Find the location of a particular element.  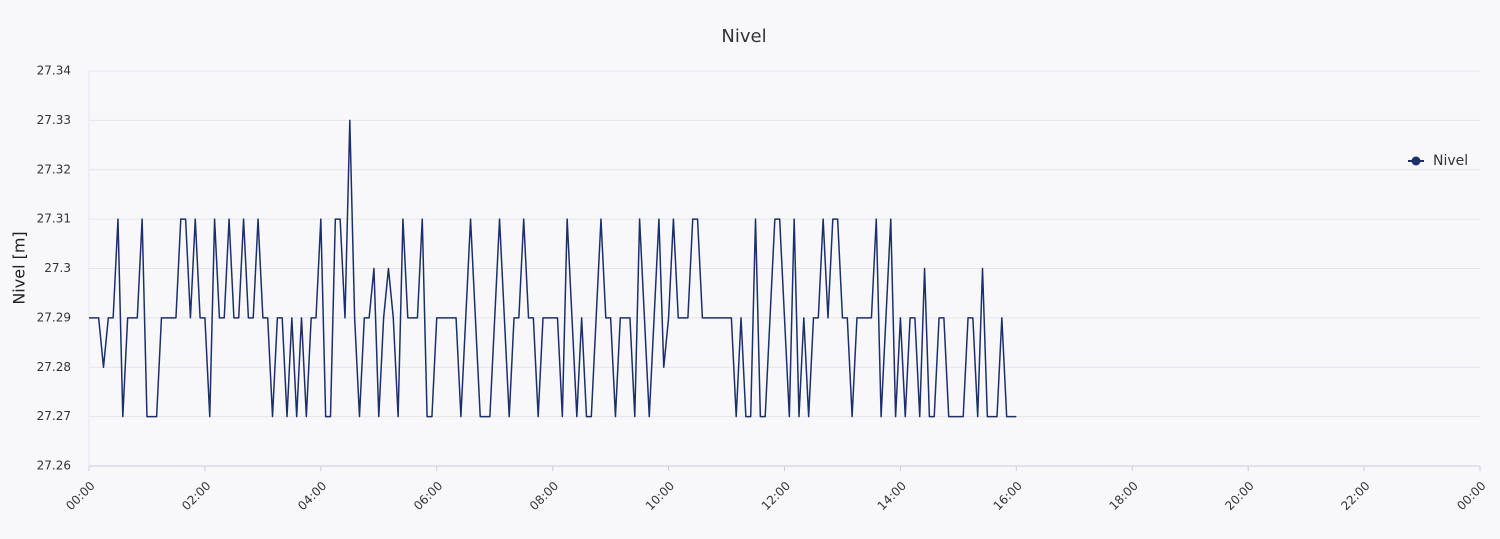

y-tick-label: 27.33 is located at coordinates (54, 120).